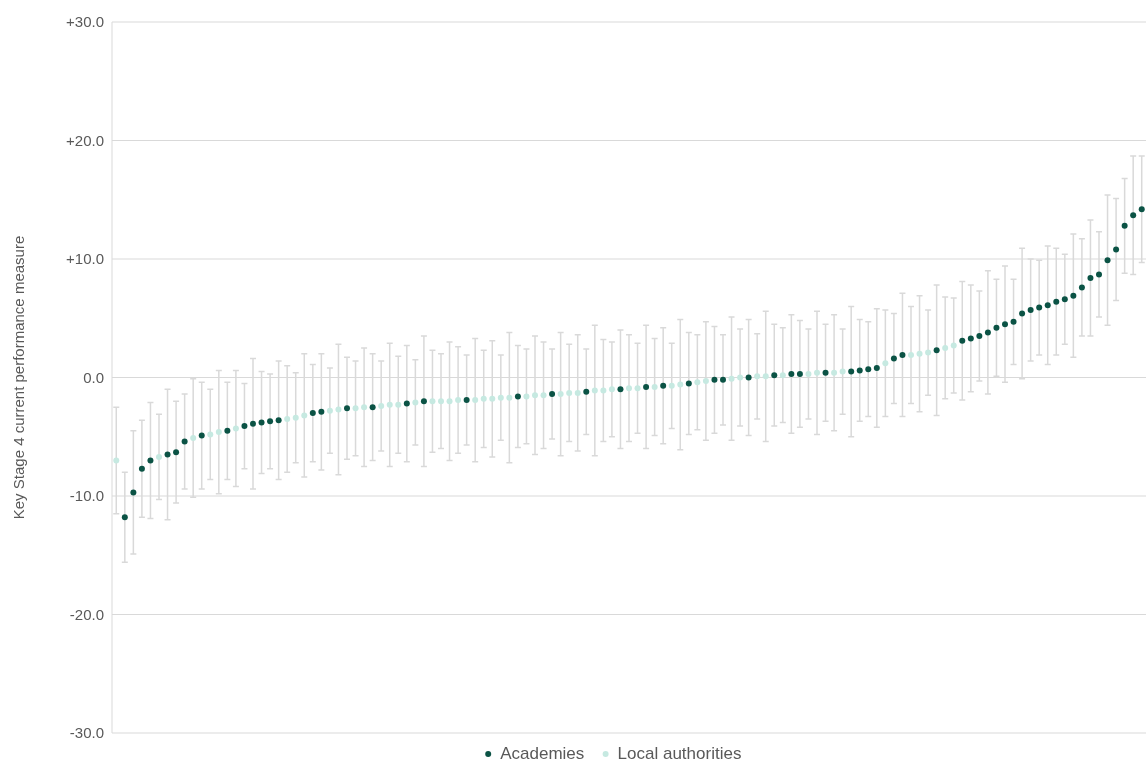 Image resolution: width=1146 pixels, height=769 pixels. What do you see at coordinates (93, 377) in the screenshot?
I see `y-tick-label: 0.0` at bounding box center [93, 377].